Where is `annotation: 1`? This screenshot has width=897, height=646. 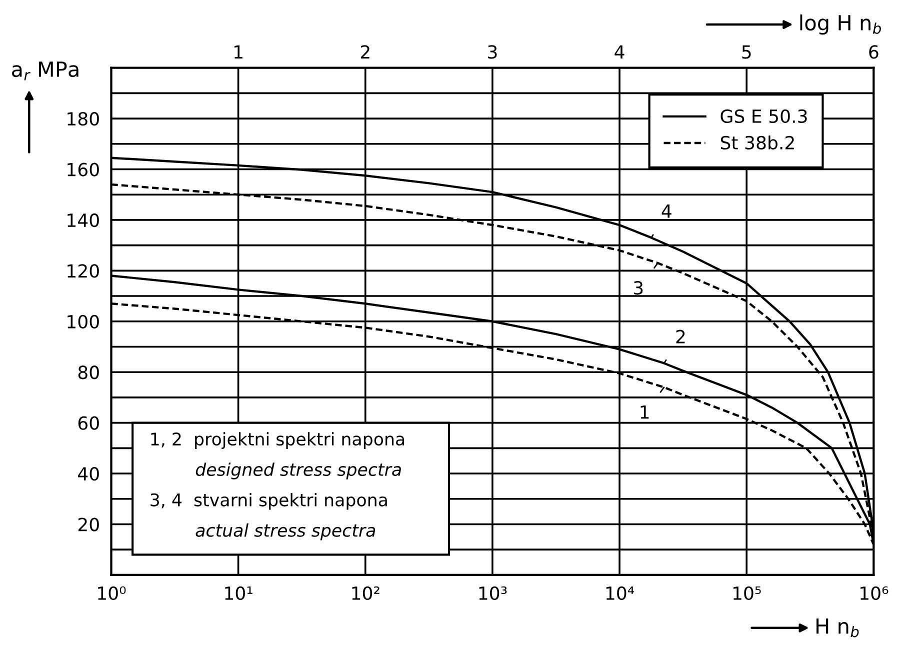
annotation: 1 is located at coordinates (644, 412).